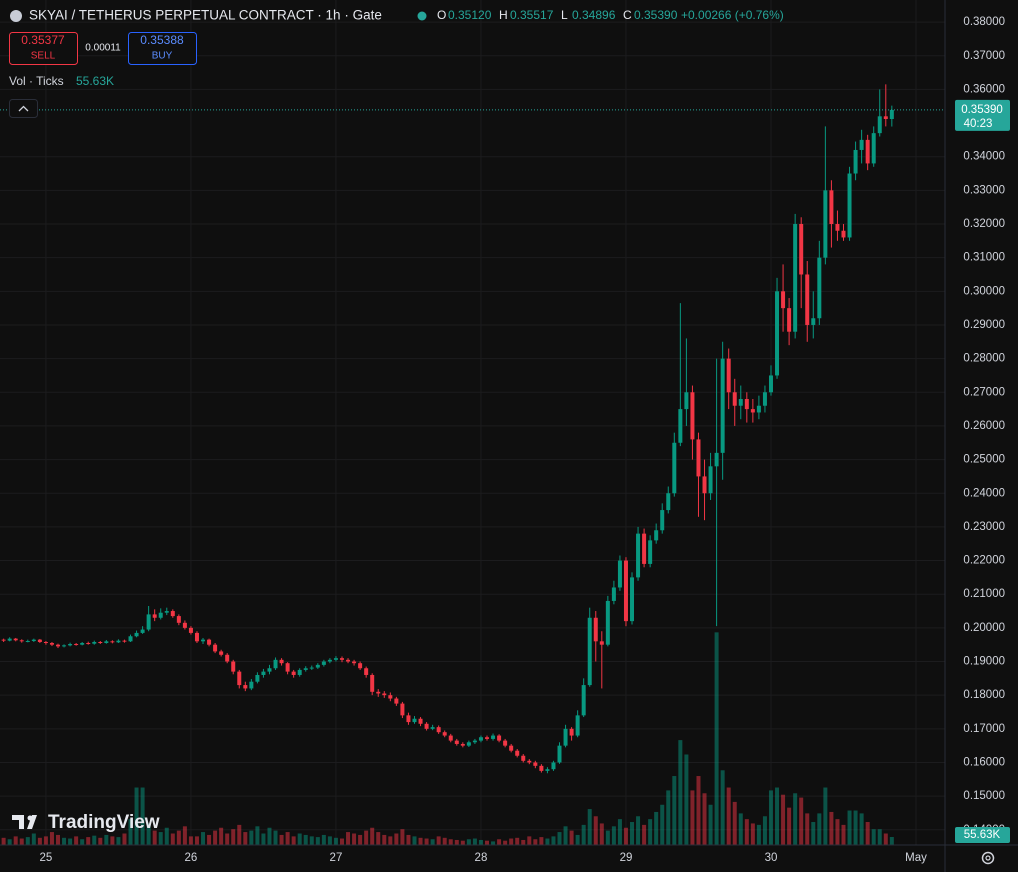  What do you see at coordinates (984, 359) in the screenshot?
I see `y-tick-label: 0.28000` at bounding box center [984, 359].